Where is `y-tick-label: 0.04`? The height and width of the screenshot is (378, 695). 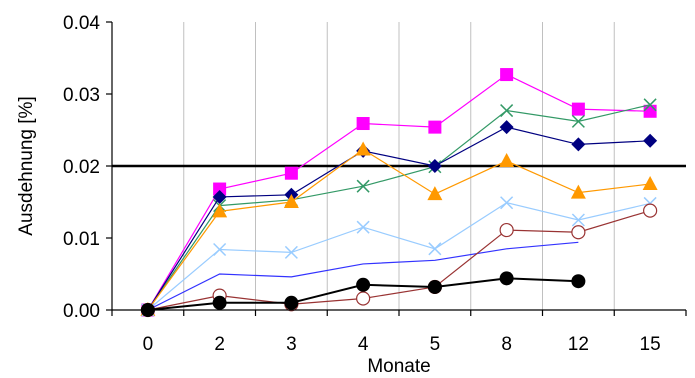 y-tick-label: 0.04 is located at coordinates (81, 23).